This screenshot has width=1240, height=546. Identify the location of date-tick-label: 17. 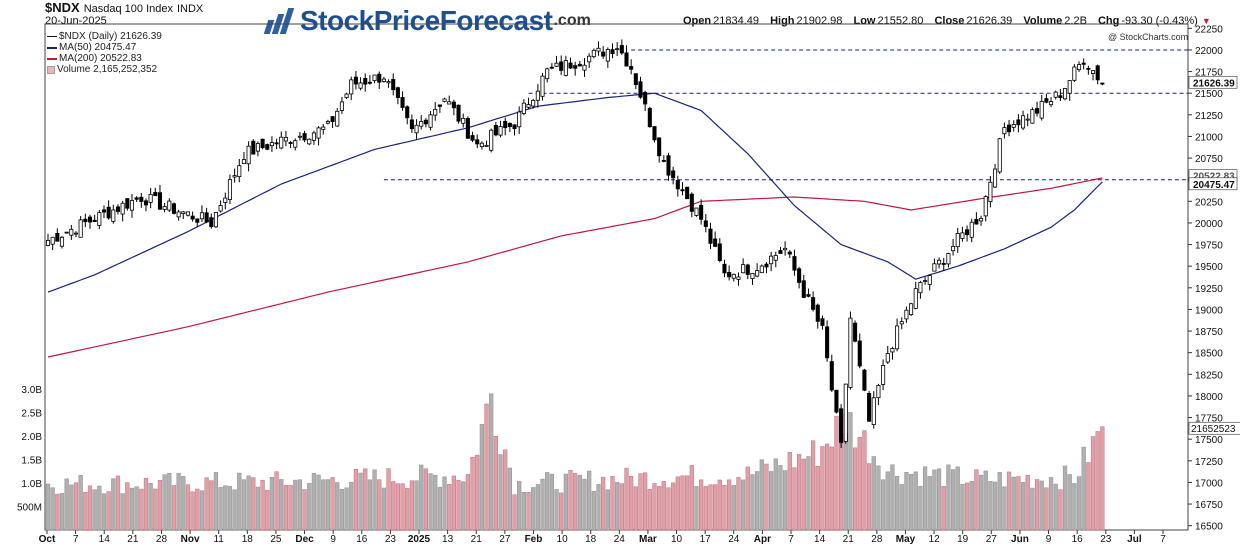
(706, 539).